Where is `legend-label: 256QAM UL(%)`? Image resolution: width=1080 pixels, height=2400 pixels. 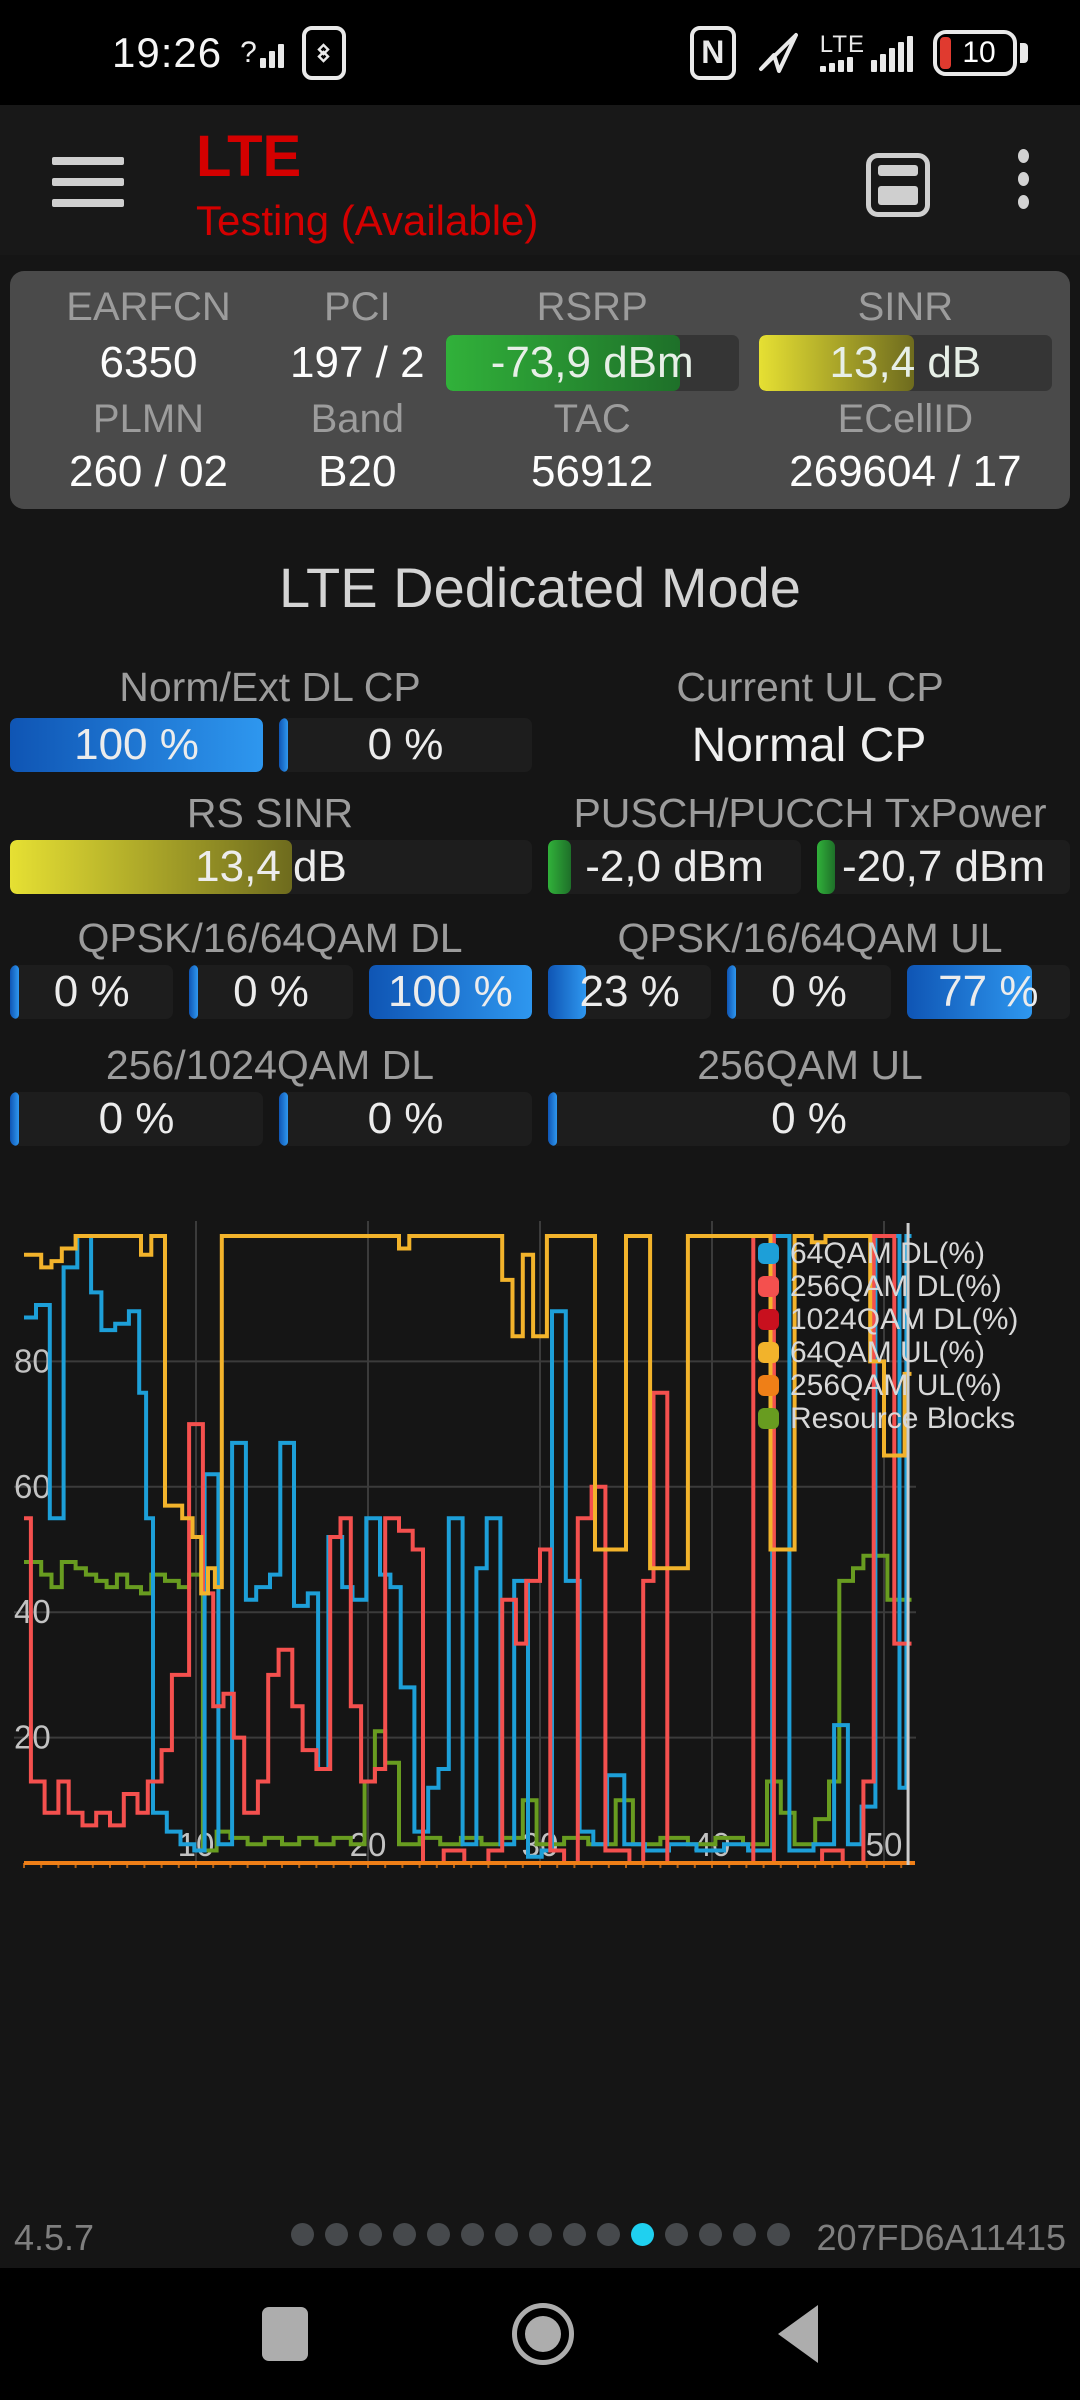 legend-label: 256QAM UL(%) is located at coordinates (896, 1385).